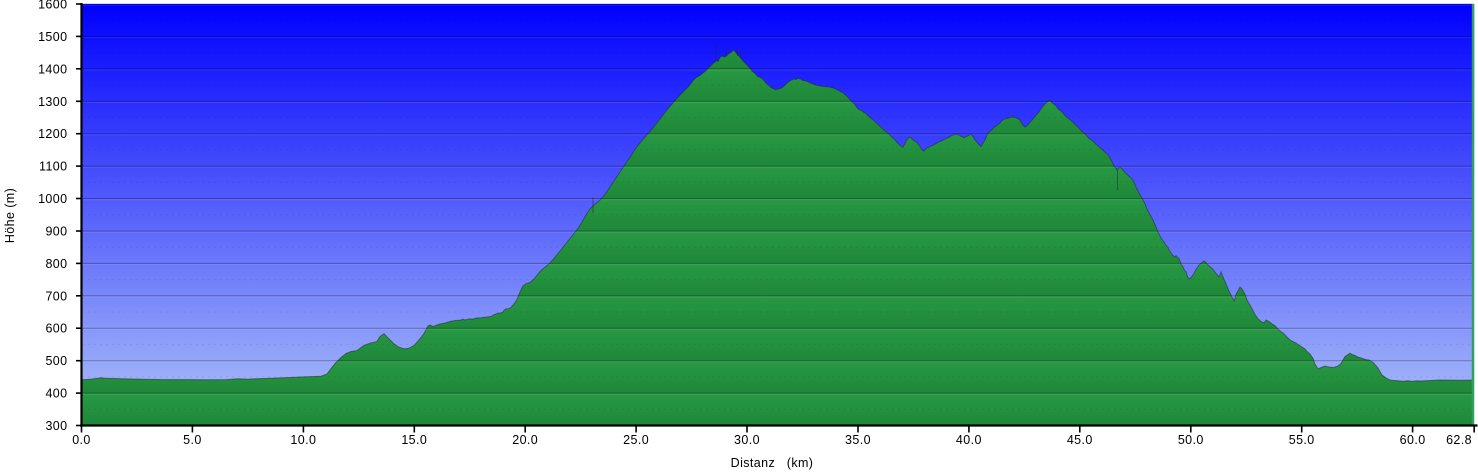 This screenshot has height=476, width=1478. What do you see at coordinates (772, 463) in the screenshot?
I see `svg-text: Distanz (km)` at bounding box center [772, 463].